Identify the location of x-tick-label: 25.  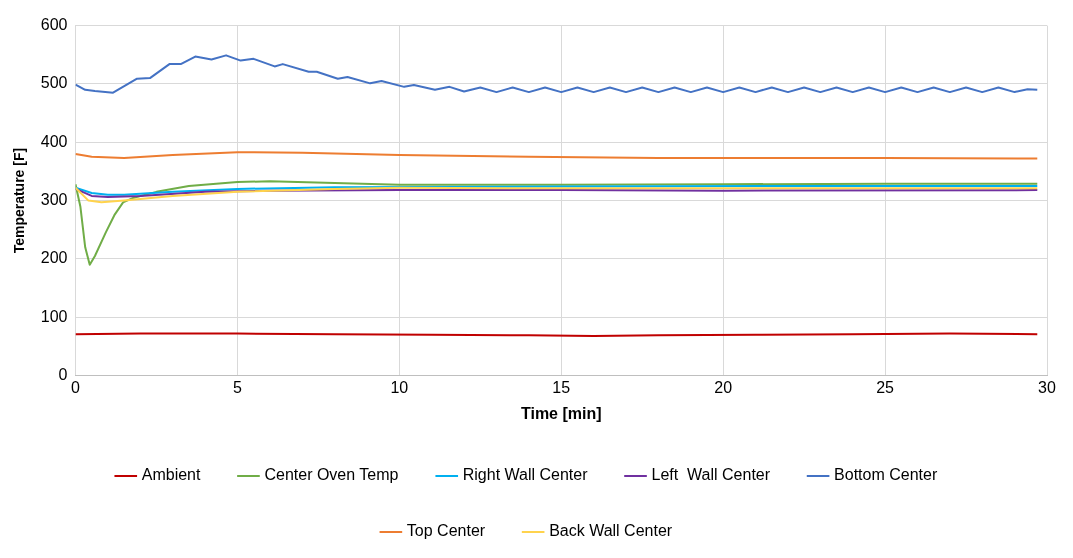
(885, 387).